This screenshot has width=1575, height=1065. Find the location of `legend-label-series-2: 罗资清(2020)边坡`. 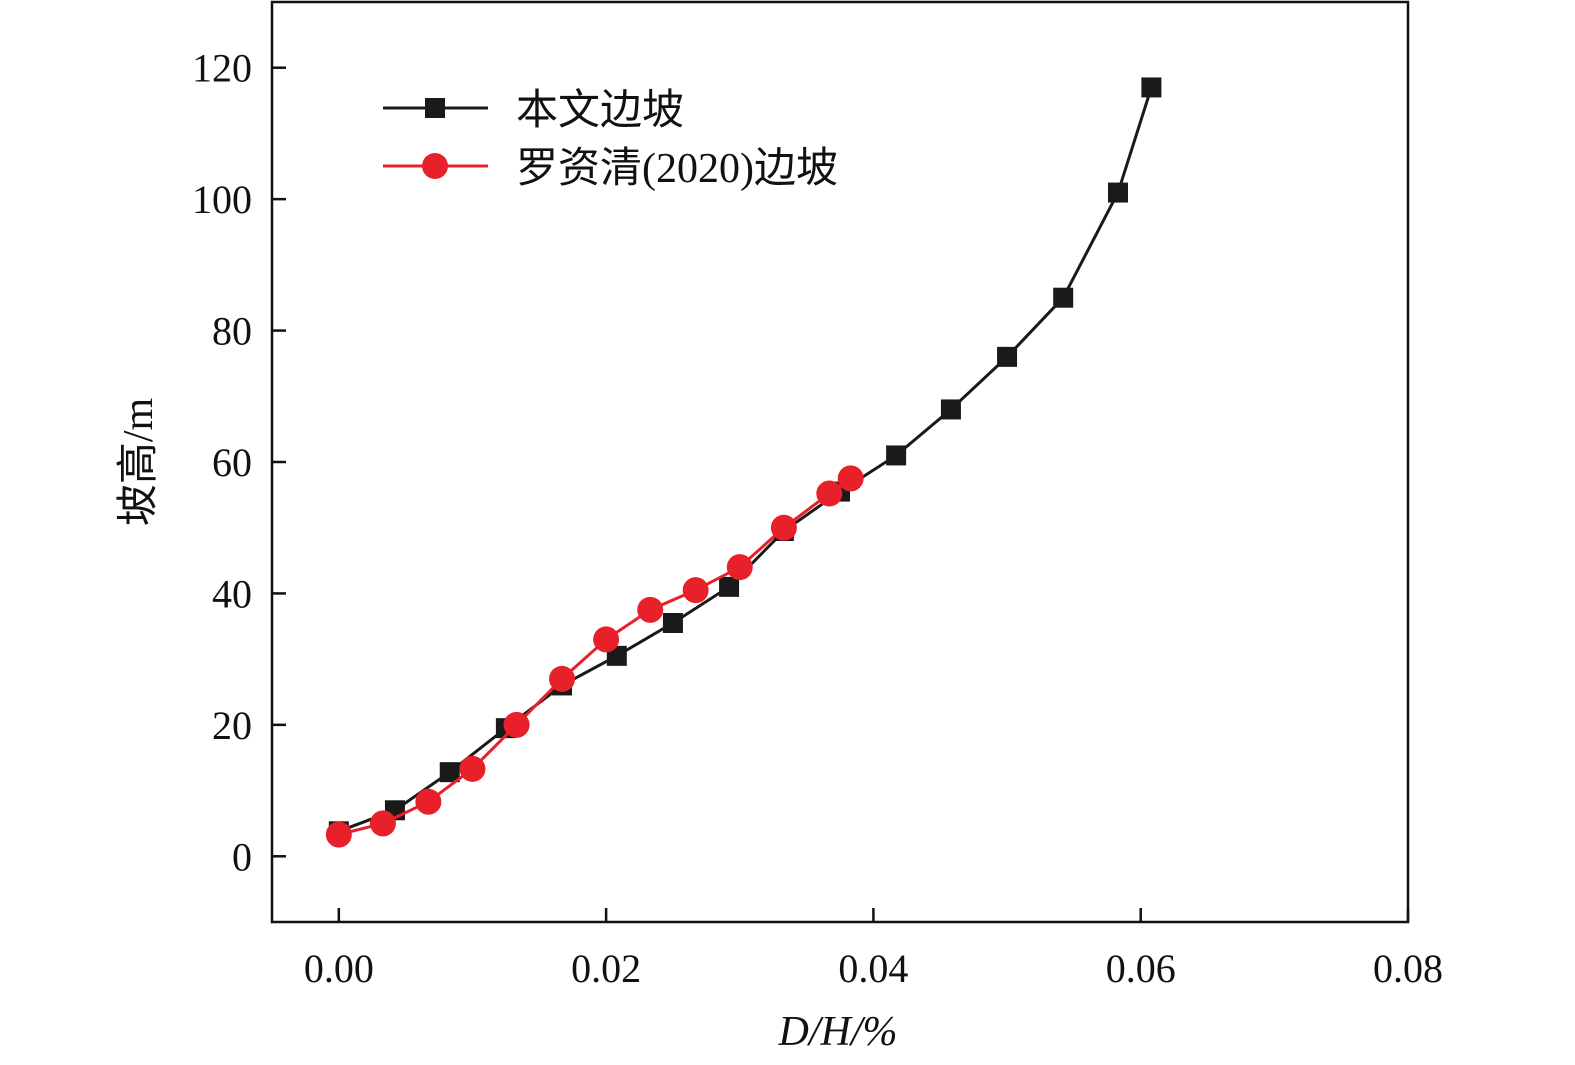

legend-label-series-2: 罗资清(2020)边坡 is located at coordinates (677, 169).